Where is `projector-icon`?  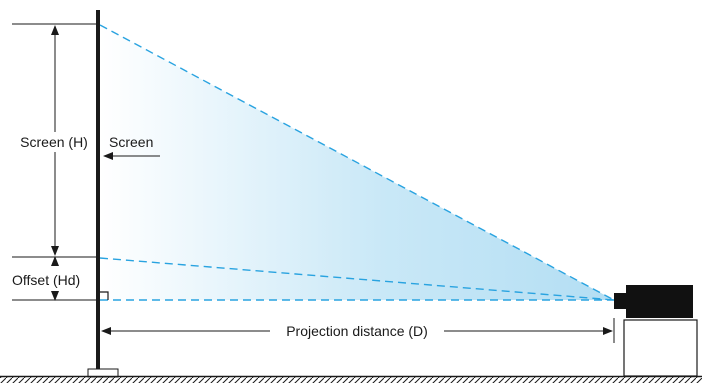 projector-icon is located at coordinates (653, 301).